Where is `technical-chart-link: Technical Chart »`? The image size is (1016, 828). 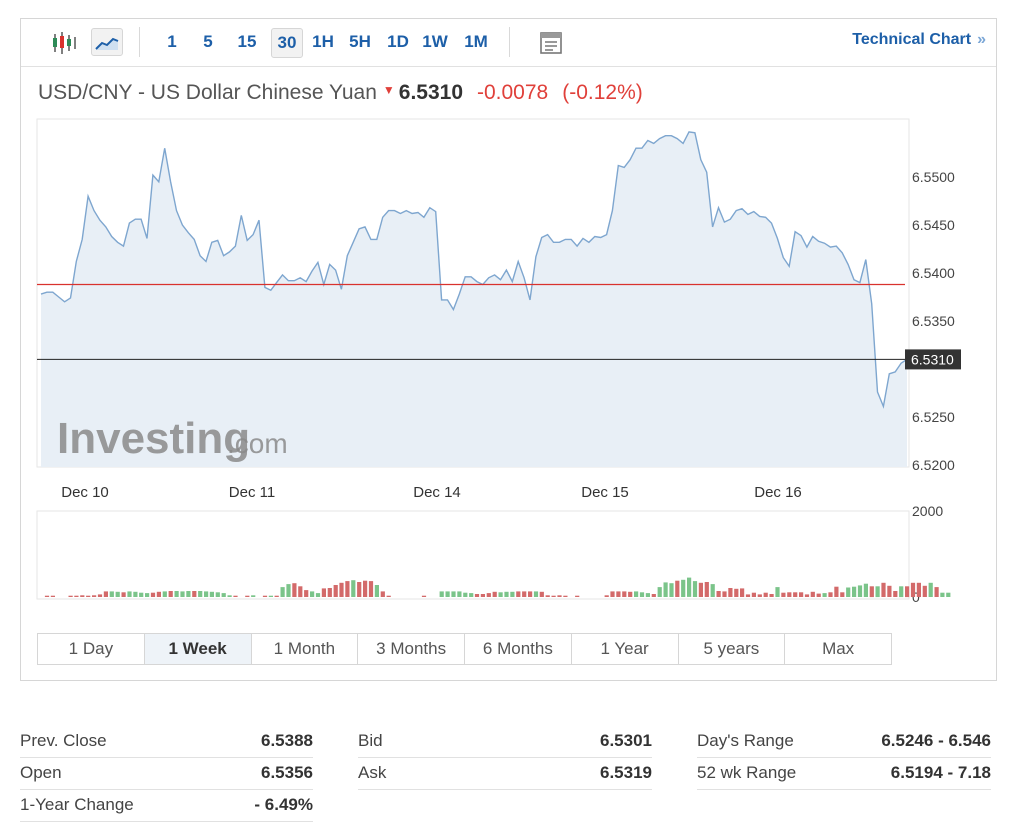 technical-chart-link: Technical Chart » is located at coordinates (919, 40).